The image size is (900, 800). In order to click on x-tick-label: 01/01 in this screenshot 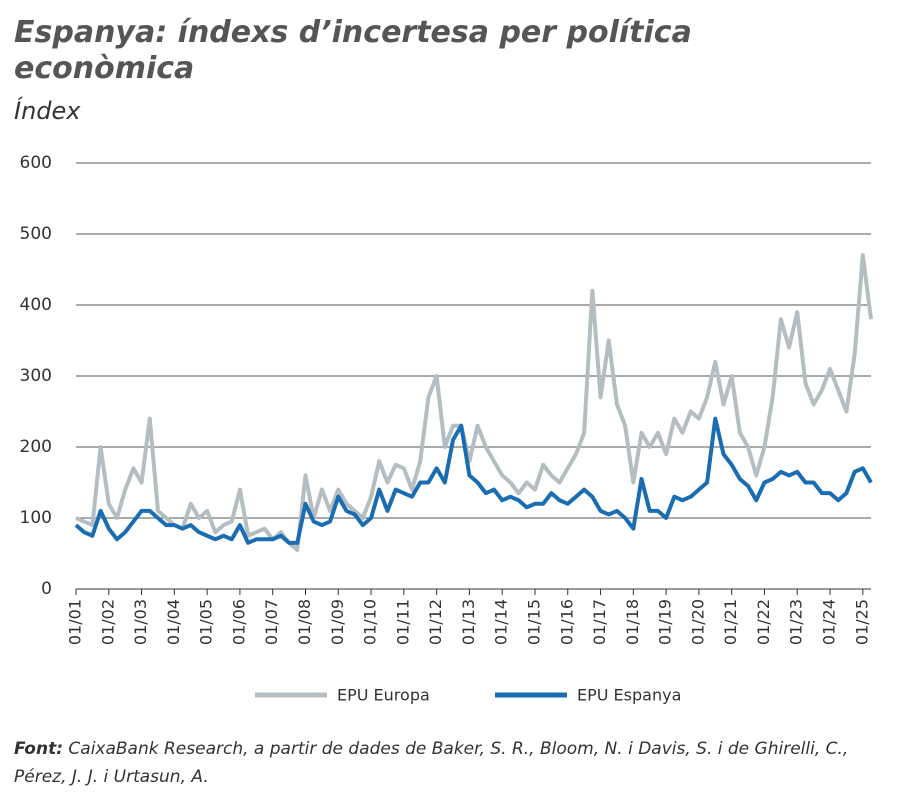, I will do `click(75, 622)`.